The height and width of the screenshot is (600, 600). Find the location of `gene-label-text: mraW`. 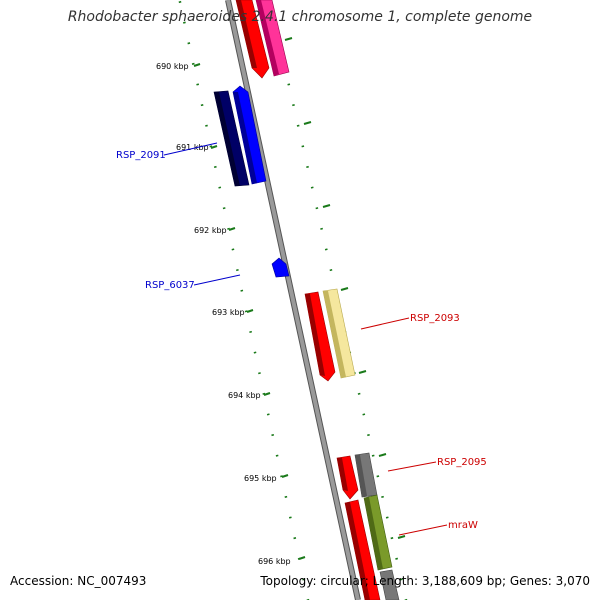

gene-label-text: mraW is located at coordinates (463, 525).